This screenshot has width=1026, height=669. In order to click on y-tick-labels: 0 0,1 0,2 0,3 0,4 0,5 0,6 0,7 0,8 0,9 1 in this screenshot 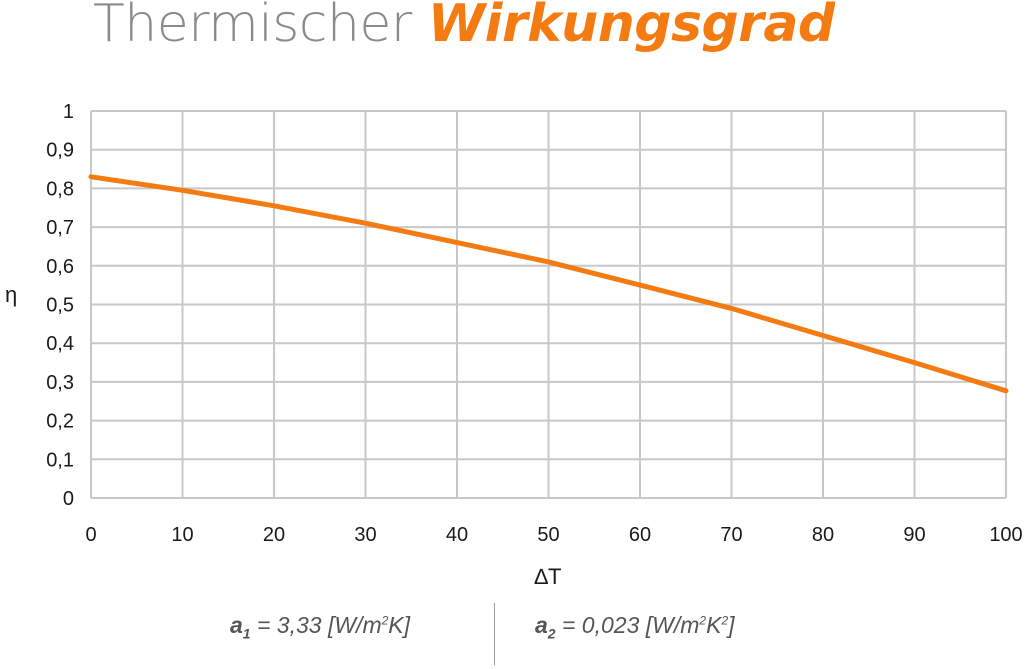, I will do `click(60, 305)`.